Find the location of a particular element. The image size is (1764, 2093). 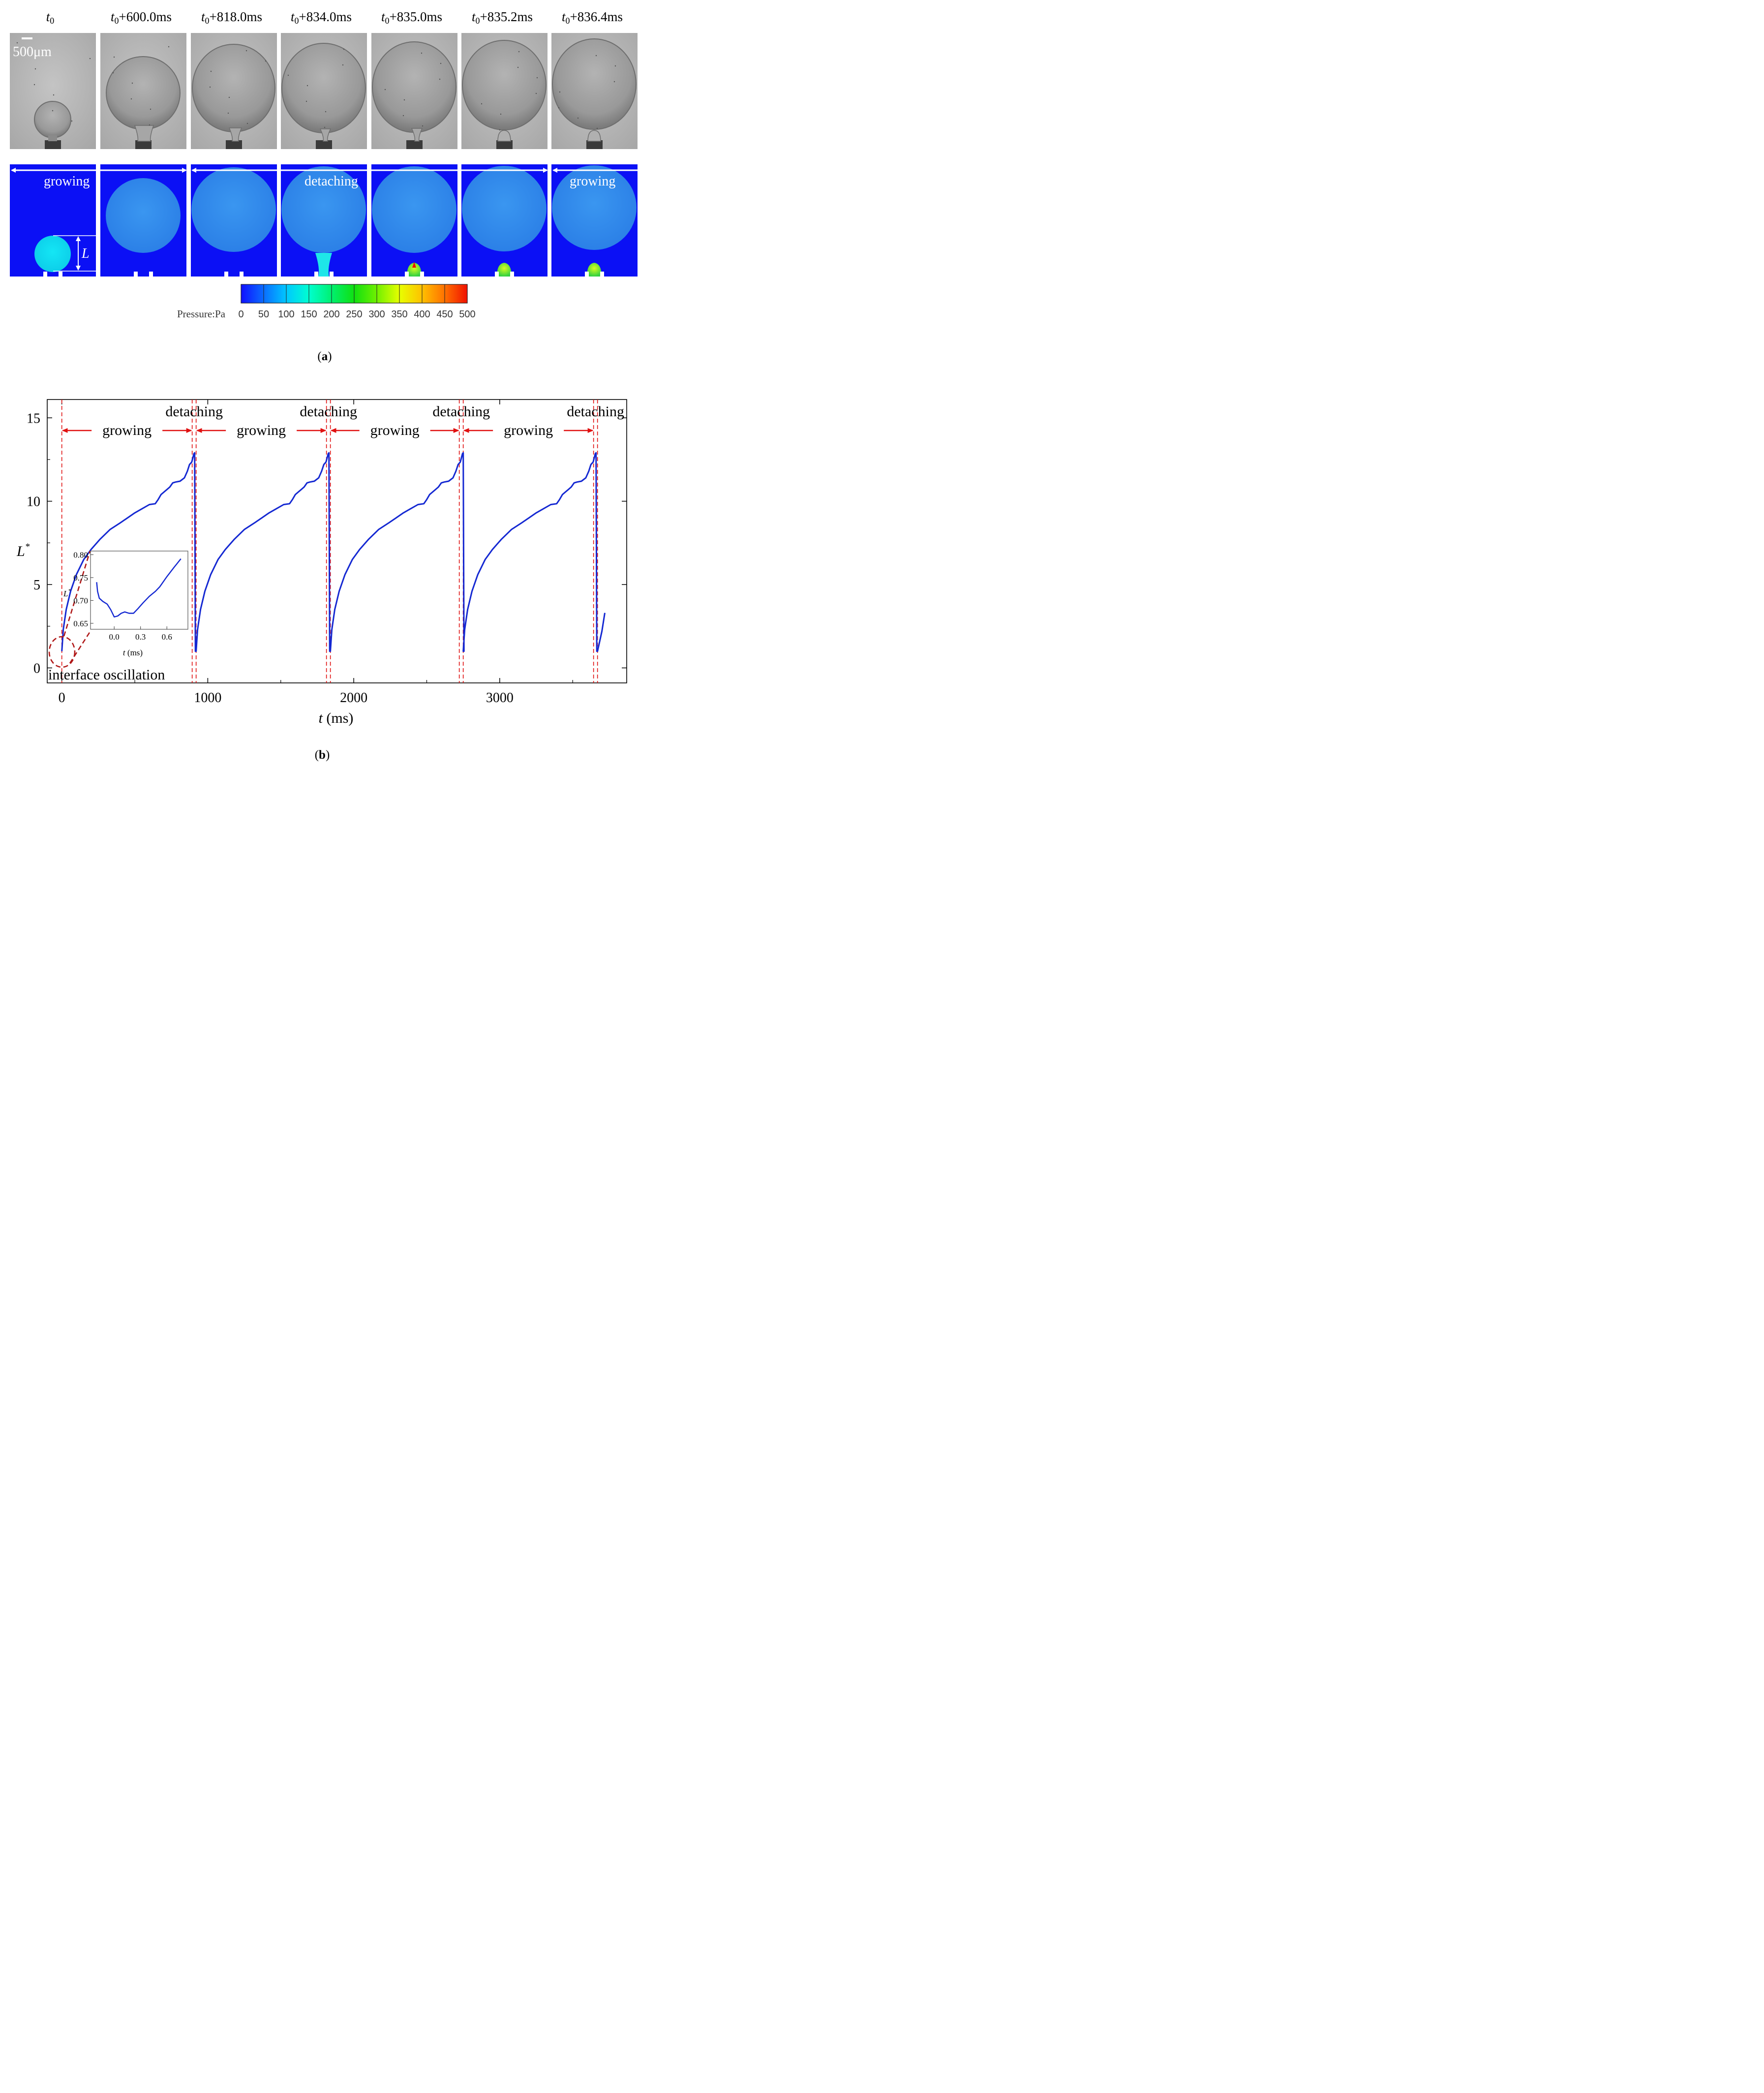

panel-label-a-letter: a is located at coordinates (325, 356).